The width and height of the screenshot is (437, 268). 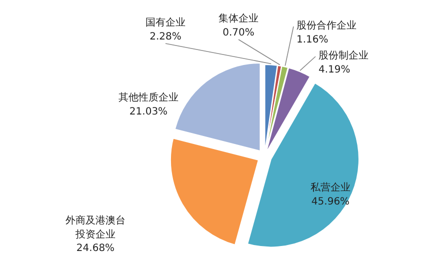 What do you see at coordinates (166, 36) in the screenshot?
I see `data-label: 2.28%` at bounding box center [166, 36].